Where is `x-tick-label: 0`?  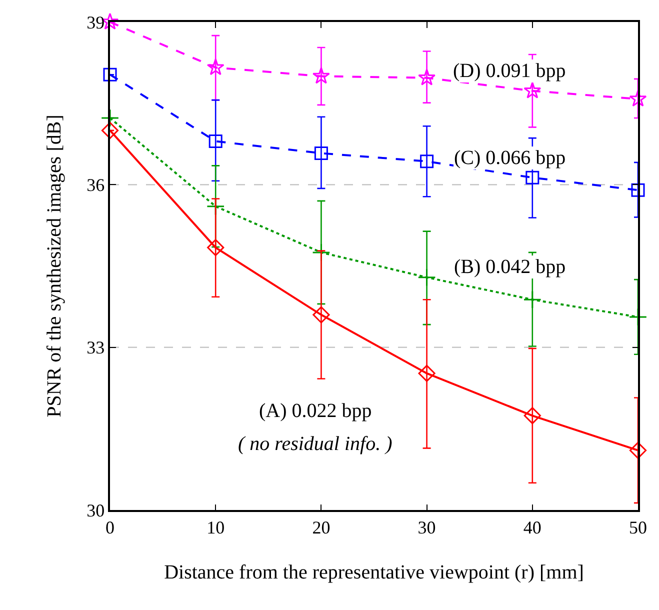 x-tick-label: 0 is located at coordinates (110, 527).